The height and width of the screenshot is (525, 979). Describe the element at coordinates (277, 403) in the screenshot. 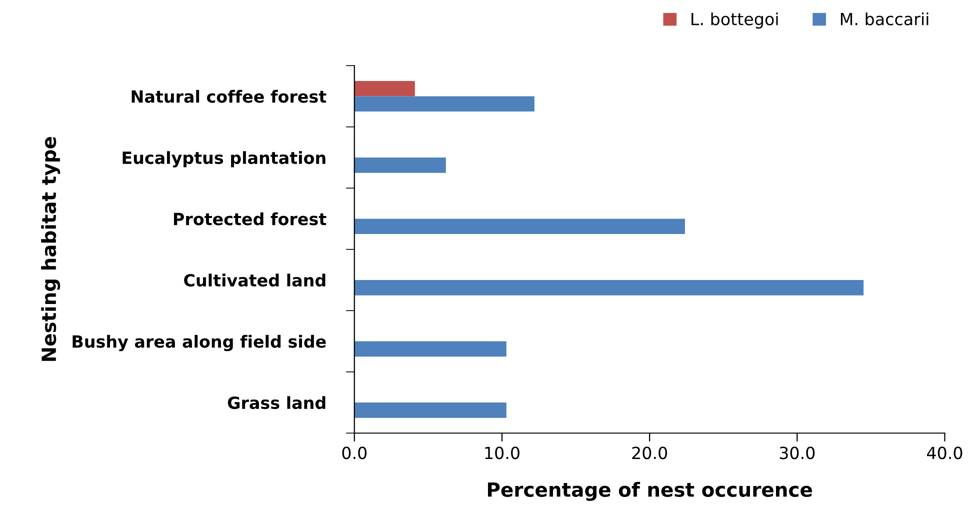

I see `y-tick-label: Grass land` at that location.